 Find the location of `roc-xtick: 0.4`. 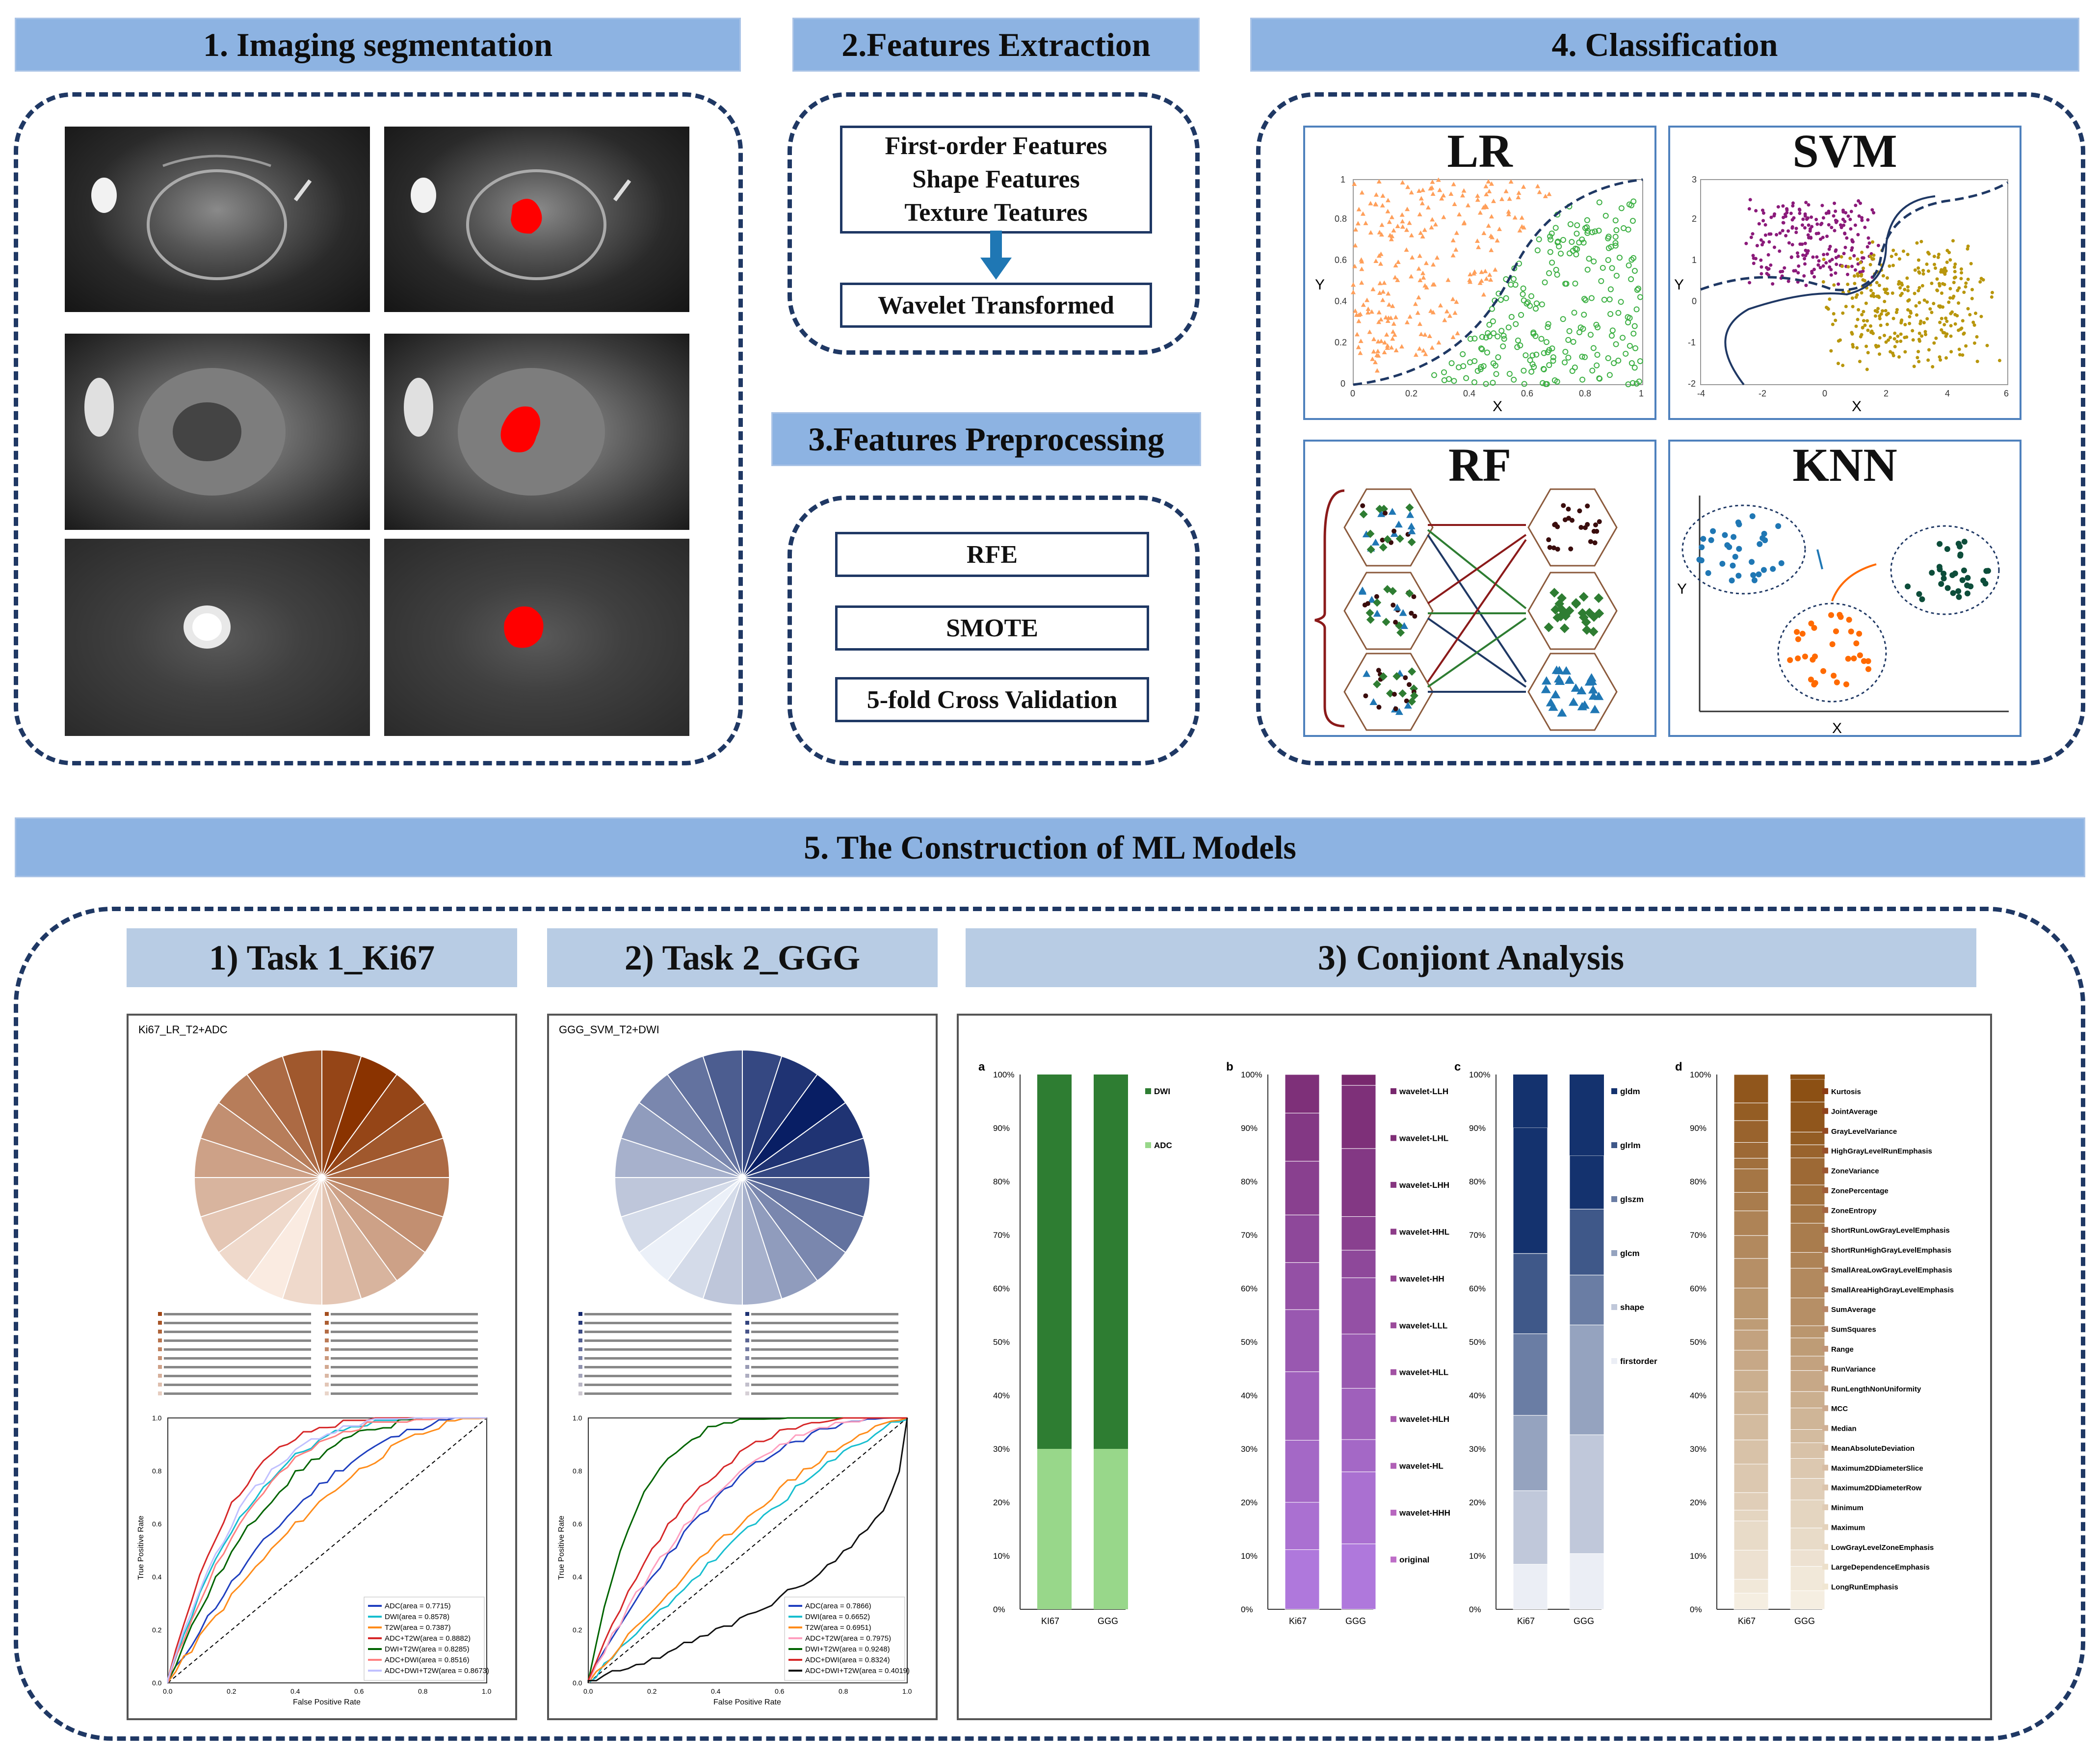

roc-xtick: 0.4 is located at coordinates (716, 1691).